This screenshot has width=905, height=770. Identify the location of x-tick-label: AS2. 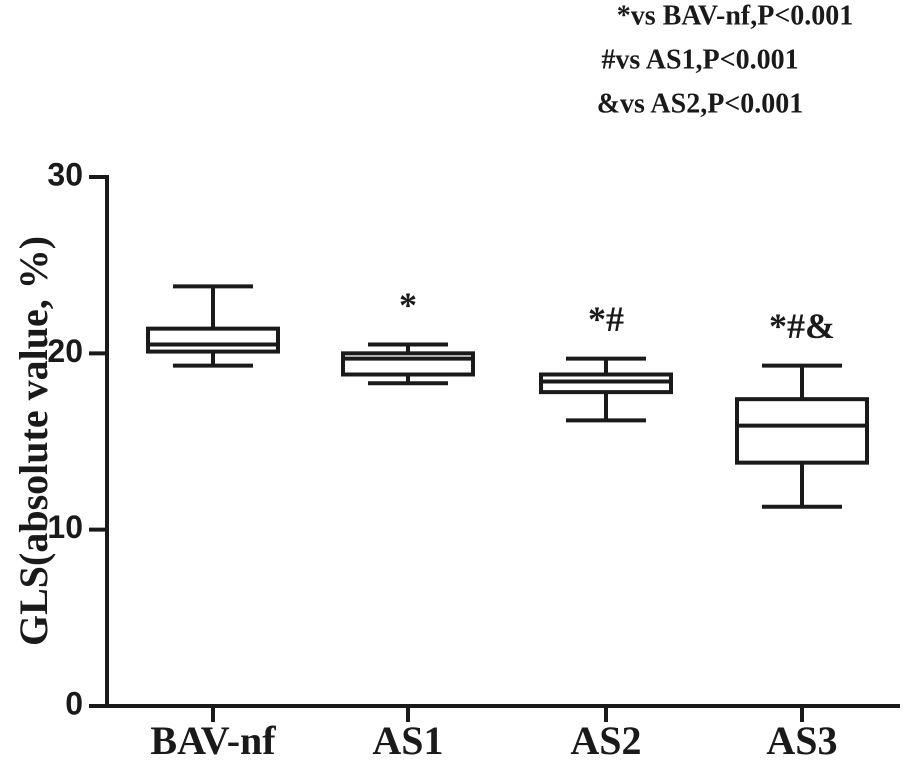
(605, 740).